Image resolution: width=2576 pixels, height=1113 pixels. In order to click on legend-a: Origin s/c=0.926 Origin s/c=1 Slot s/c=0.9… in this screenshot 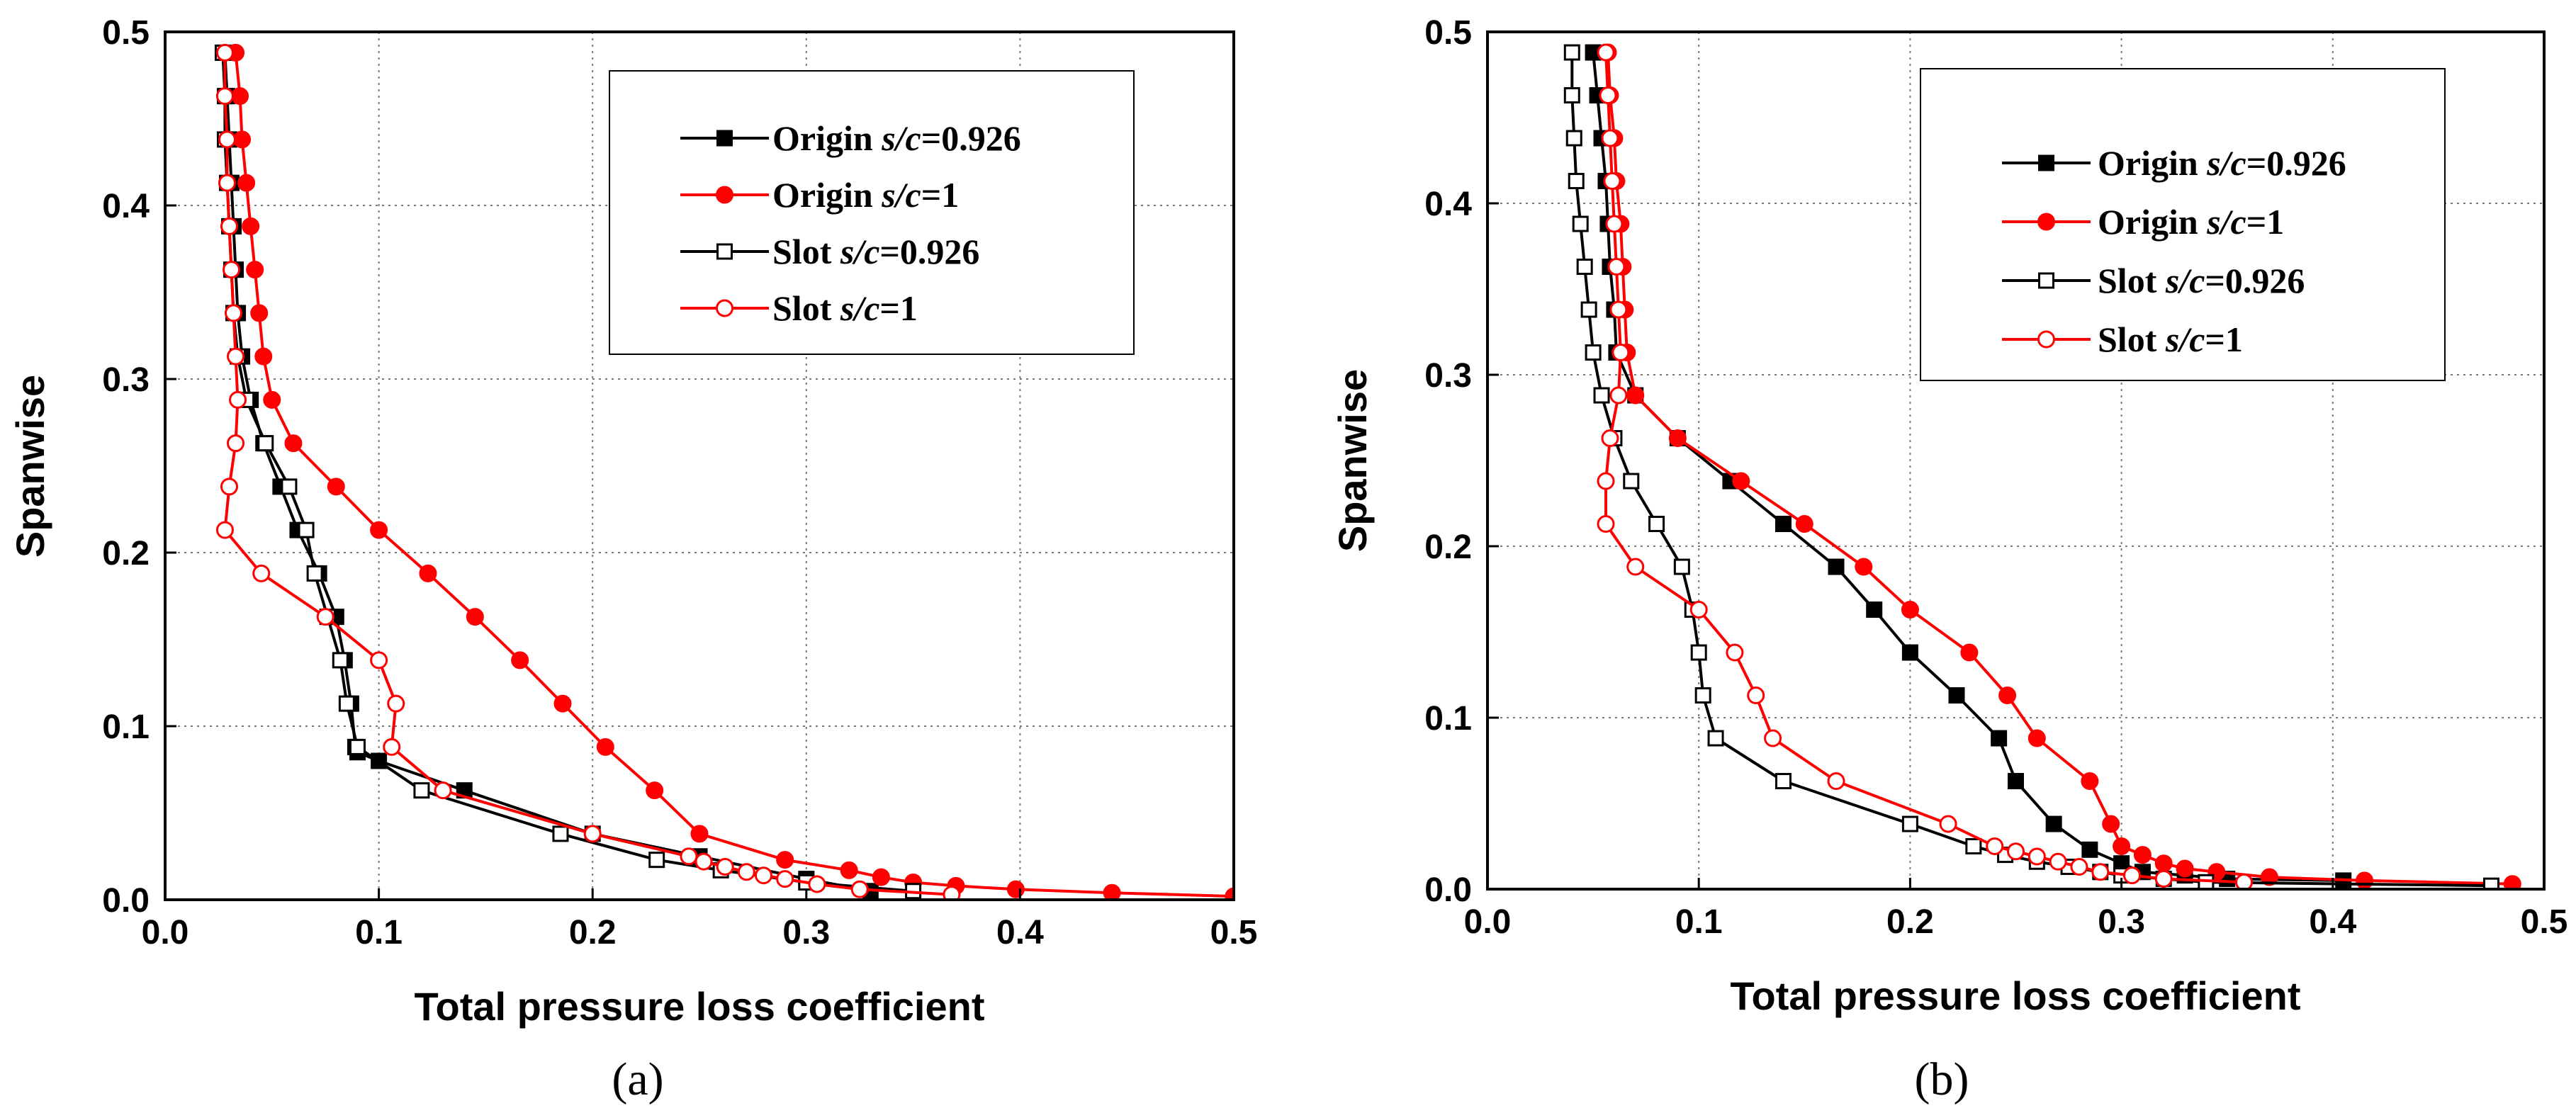, I will do `click(872, 212)`.